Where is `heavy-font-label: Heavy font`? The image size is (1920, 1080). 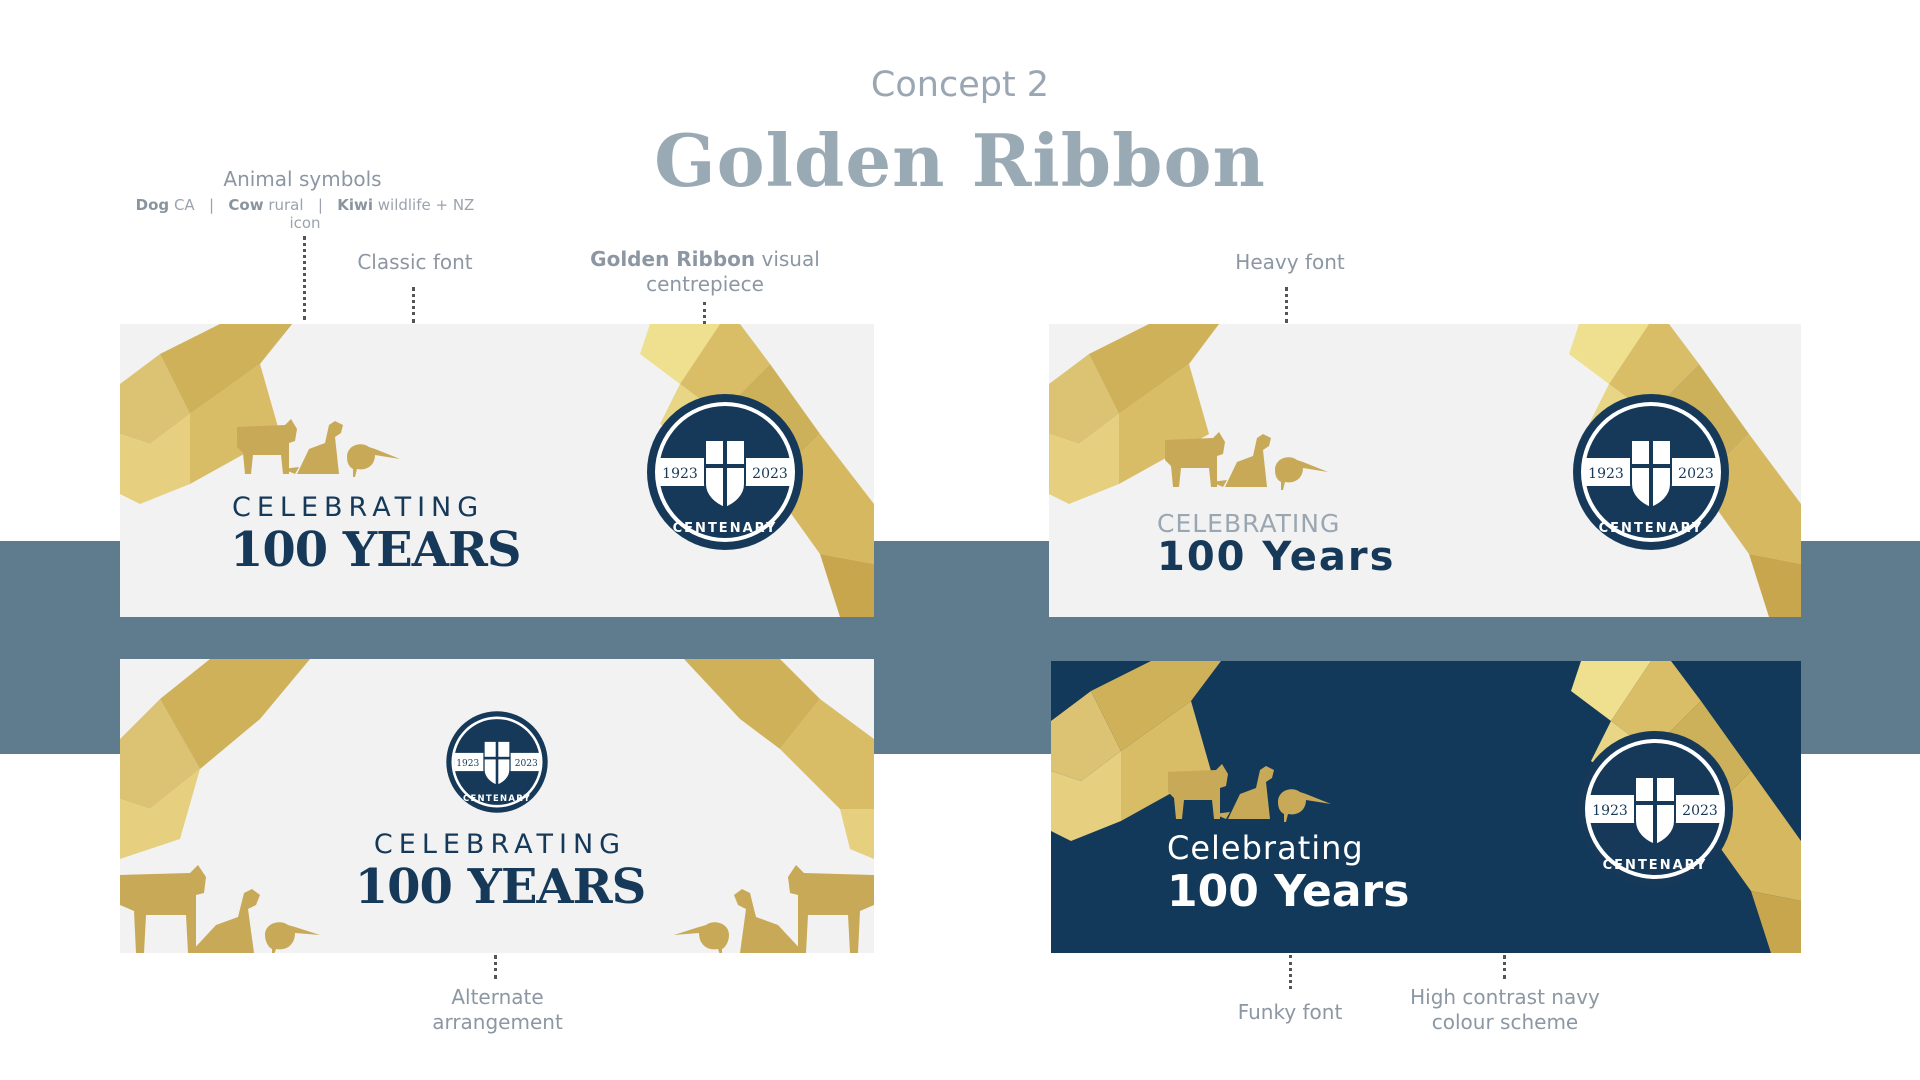 heavy-font-label: Heavy font is located at coordinates (1290, 262).